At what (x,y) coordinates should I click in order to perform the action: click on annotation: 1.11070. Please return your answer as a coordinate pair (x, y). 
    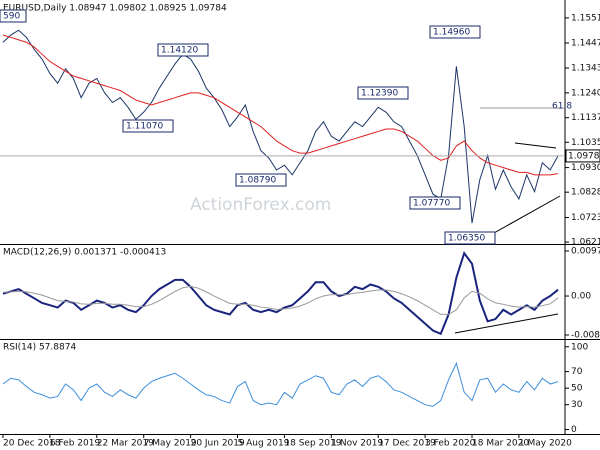
    Looking at the image, I should click on (144, 127).